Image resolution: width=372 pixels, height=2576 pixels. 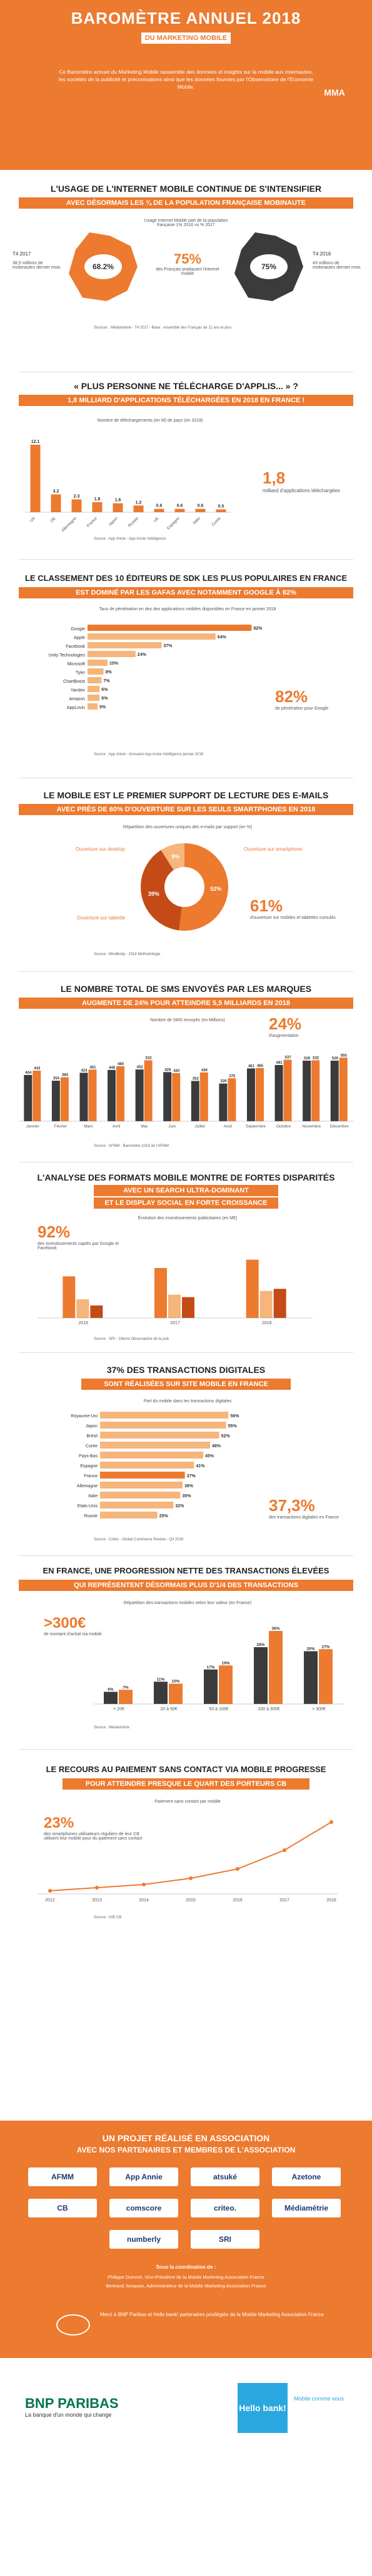 I want to click on hello-tagline: Mobile comme vous, so click(x=319, y=2398).